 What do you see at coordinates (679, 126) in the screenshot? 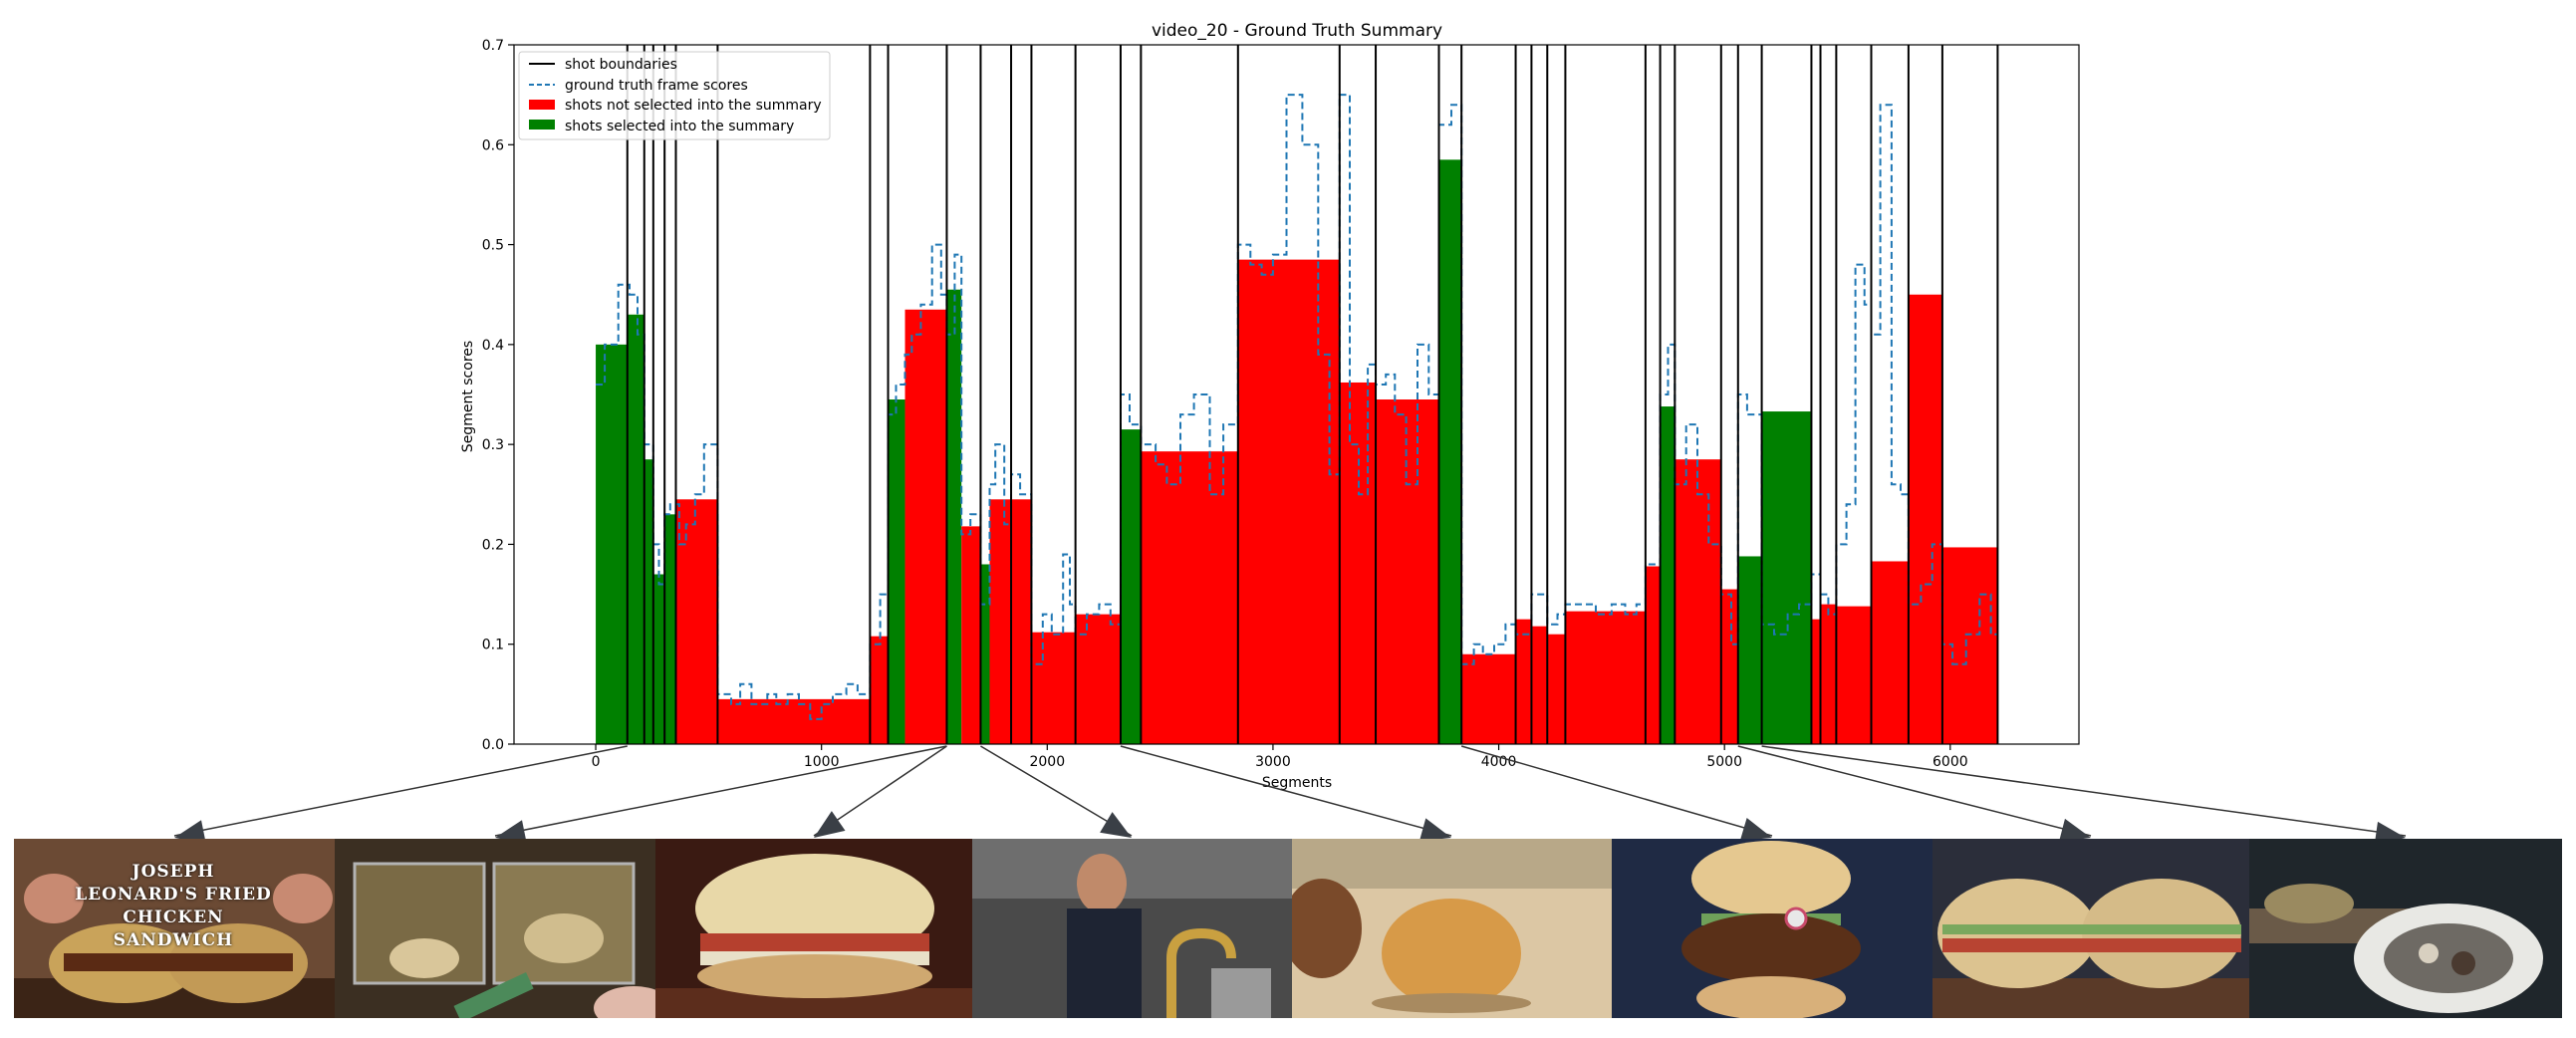
I see `legend-label-selected: shots selected into the summary` at bounding box center [679, 126].